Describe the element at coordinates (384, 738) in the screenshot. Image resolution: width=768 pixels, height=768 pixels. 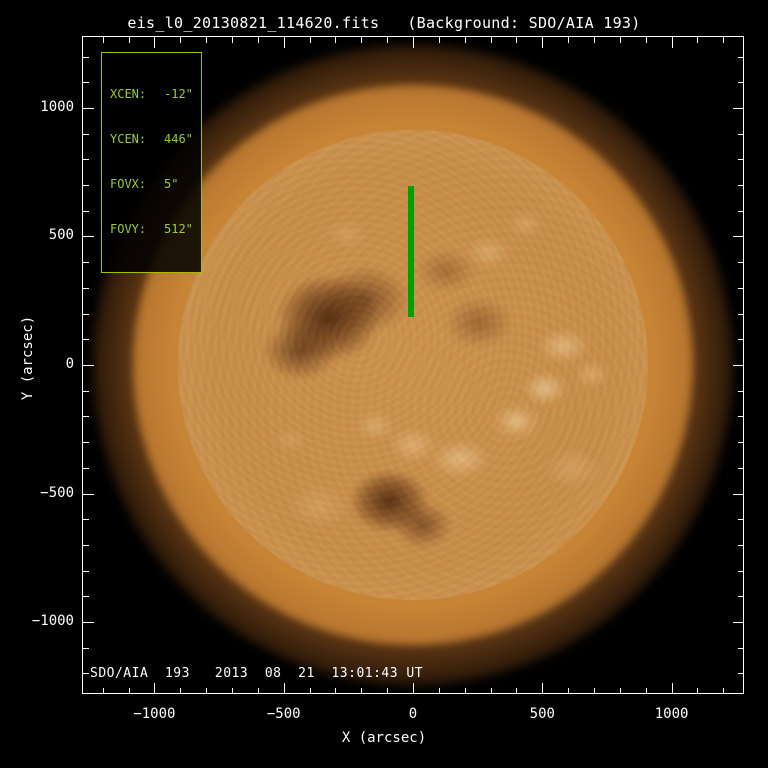
I see `x-axis-title: X (arcsec)` at that location.